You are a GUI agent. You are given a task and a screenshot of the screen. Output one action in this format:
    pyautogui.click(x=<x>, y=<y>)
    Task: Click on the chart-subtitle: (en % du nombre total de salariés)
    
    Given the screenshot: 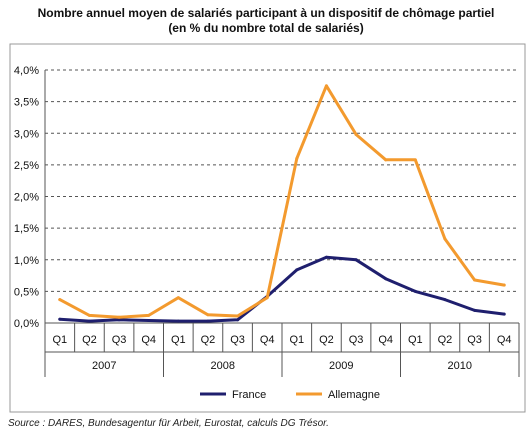 What is the action you would take?
    pyautogui.click(x=266, y=28)
    